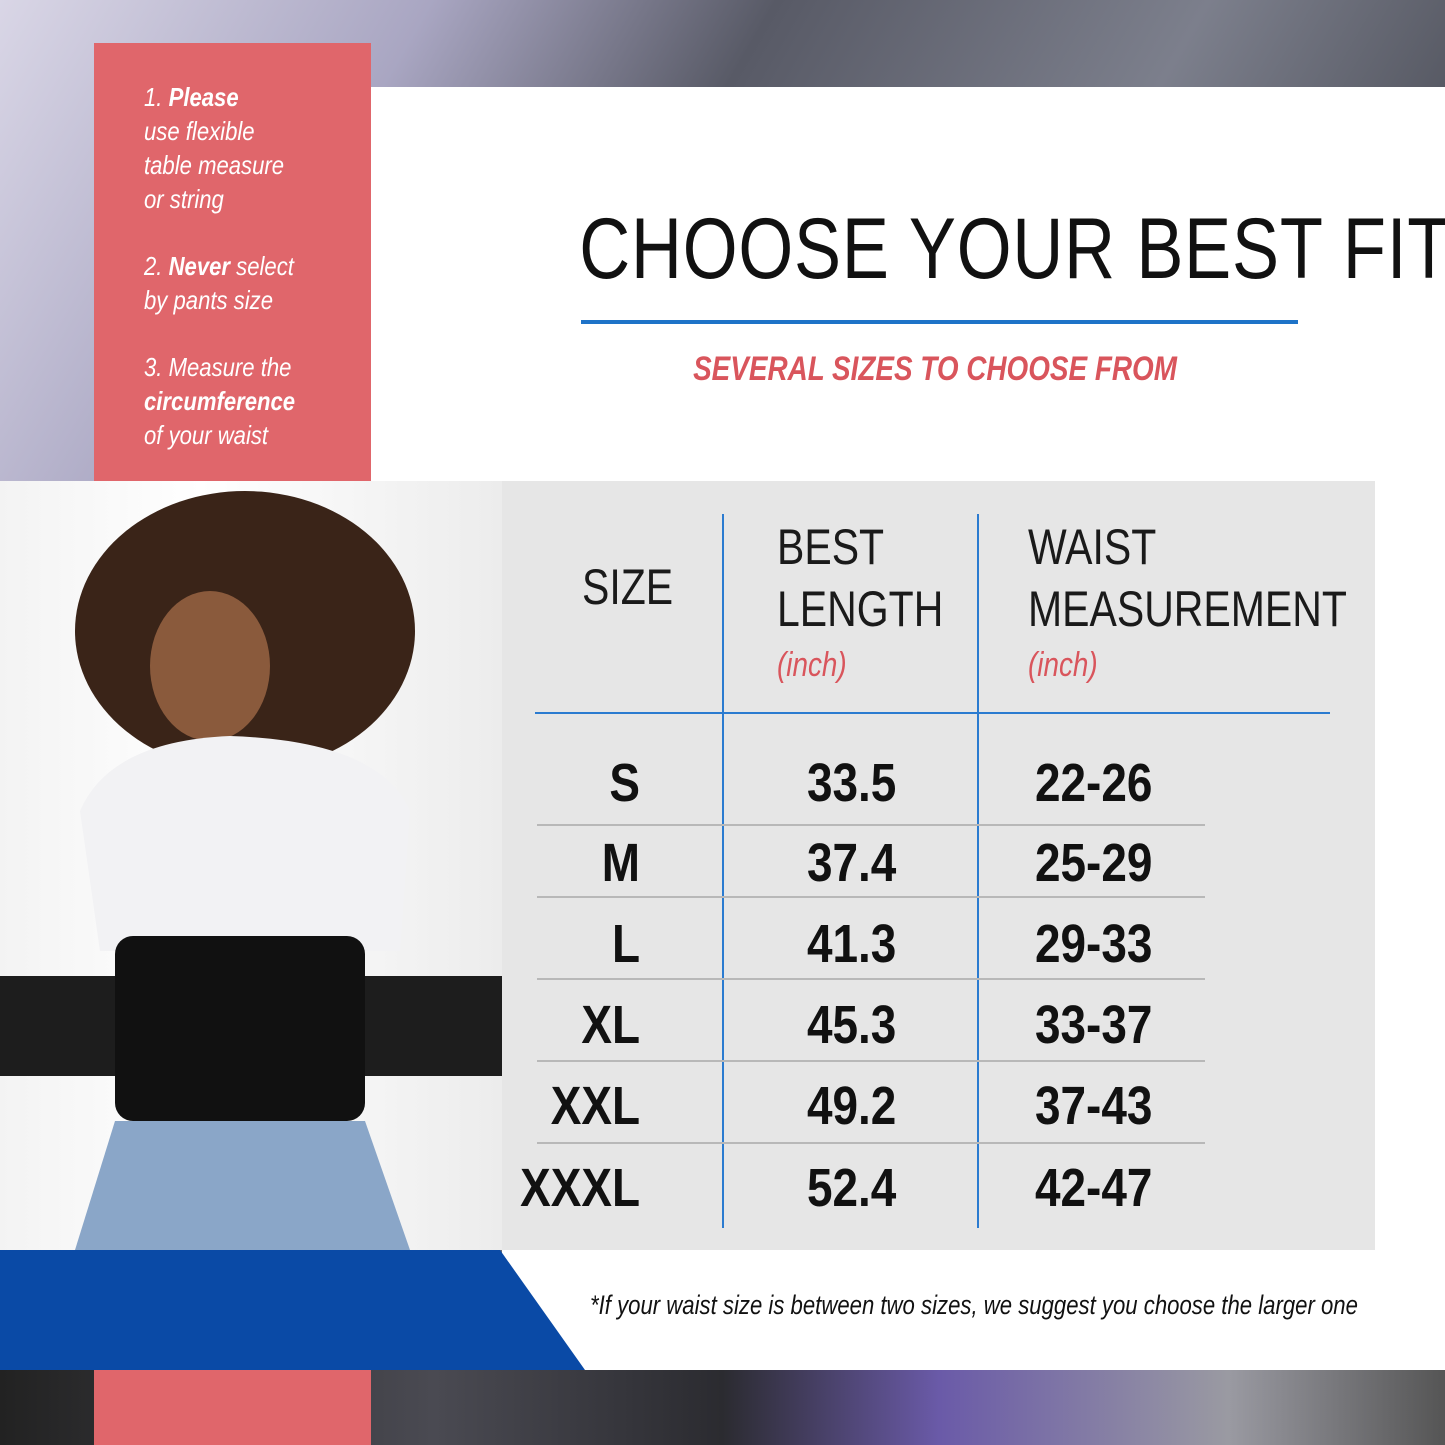 The image size is (1445, 1445). Describe the element at coordinates (852, 783) in the screenshot. I see `cell-length: 33.5` at that location.